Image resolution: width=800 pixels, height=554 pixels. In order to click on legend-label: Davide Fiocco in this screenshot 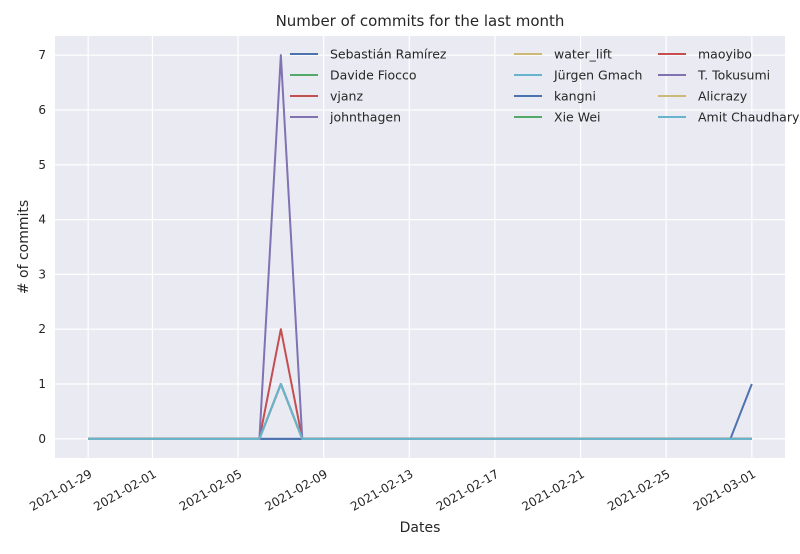, I will do `click(373, 75)`.